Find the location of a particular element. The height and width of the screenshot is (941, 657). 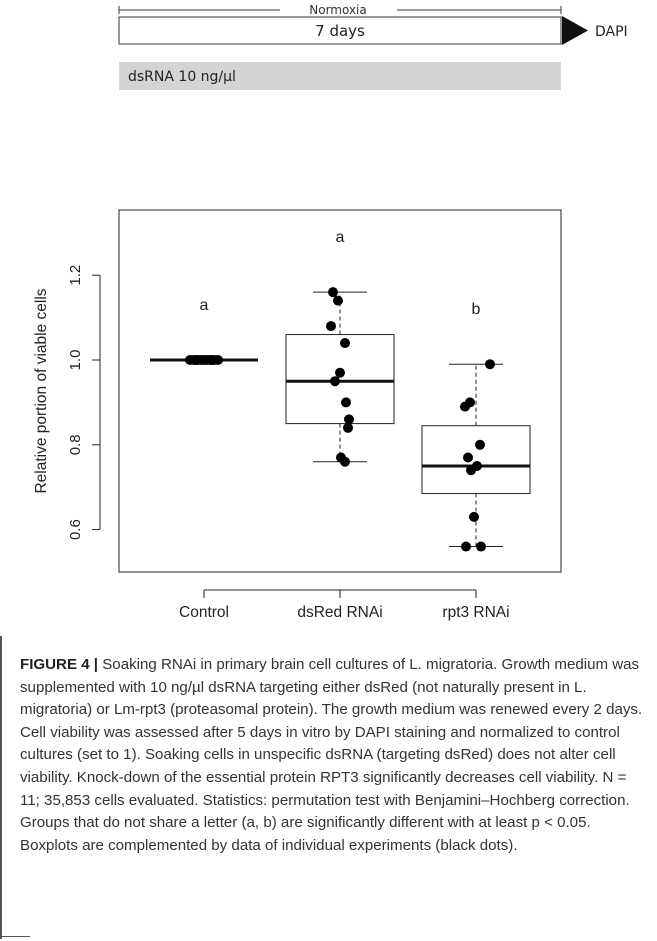

dapi-label: DAPI is located at coordinates (611, 32).